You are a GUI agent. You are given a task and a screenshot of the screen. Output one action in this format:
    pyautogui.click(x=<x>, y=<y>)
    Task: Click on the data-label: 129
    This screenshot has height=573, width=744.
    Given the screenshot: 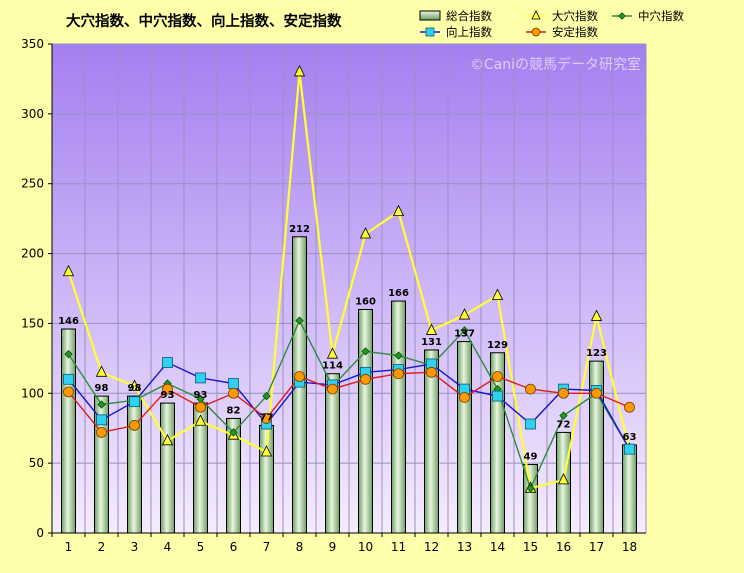 What is the action you would take?
    pyautogui.click(x=497, y=345)
    